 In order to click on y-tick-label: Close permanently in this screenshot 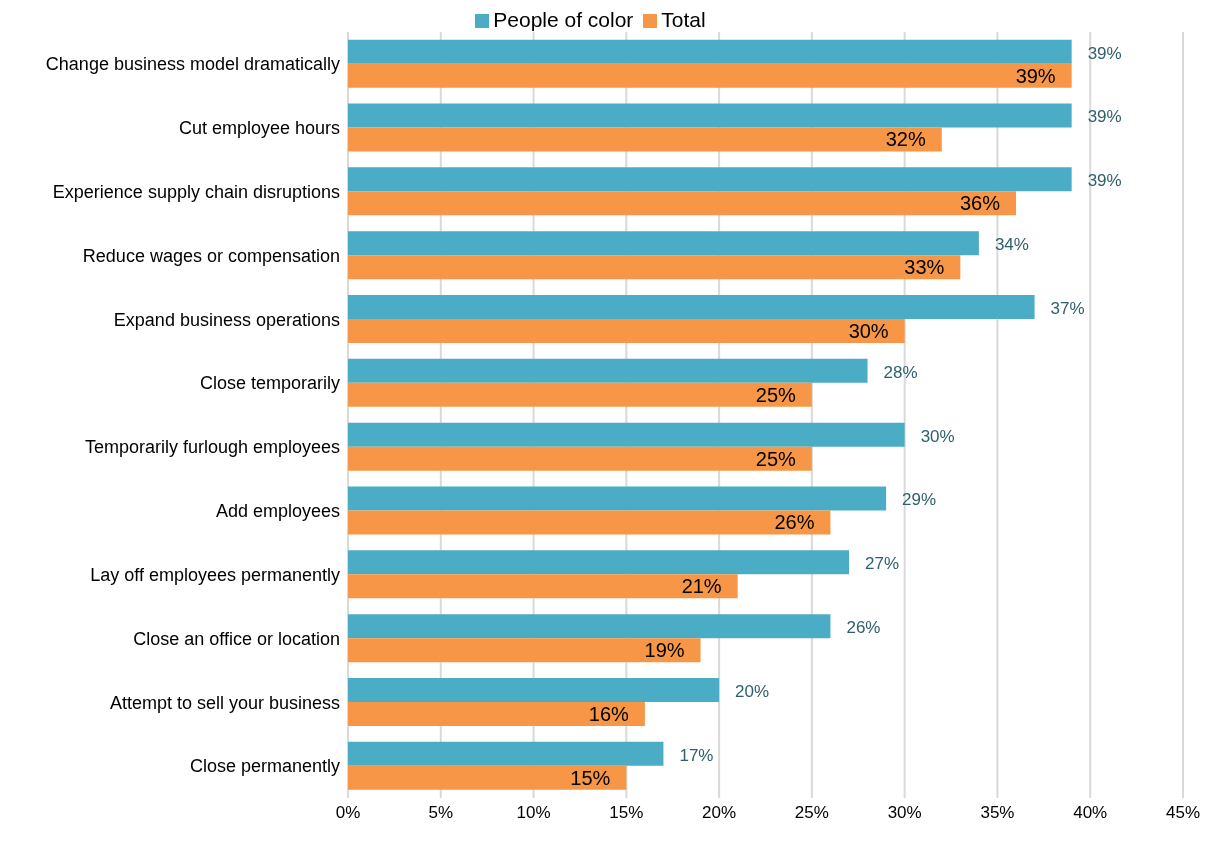, I will do `click(264, 766)`.